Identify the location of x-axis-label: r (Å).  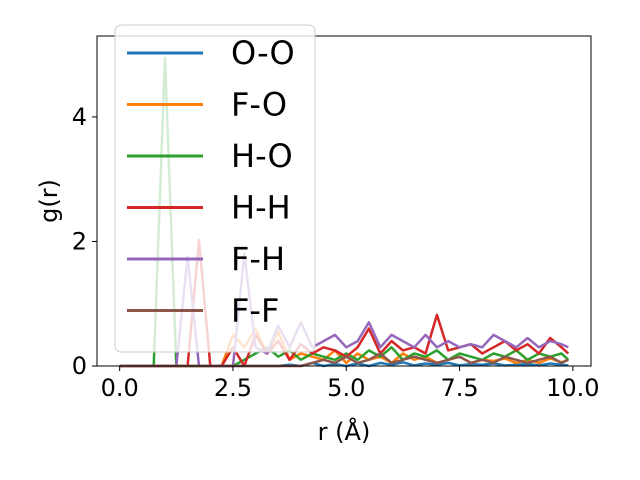
(344, 431).